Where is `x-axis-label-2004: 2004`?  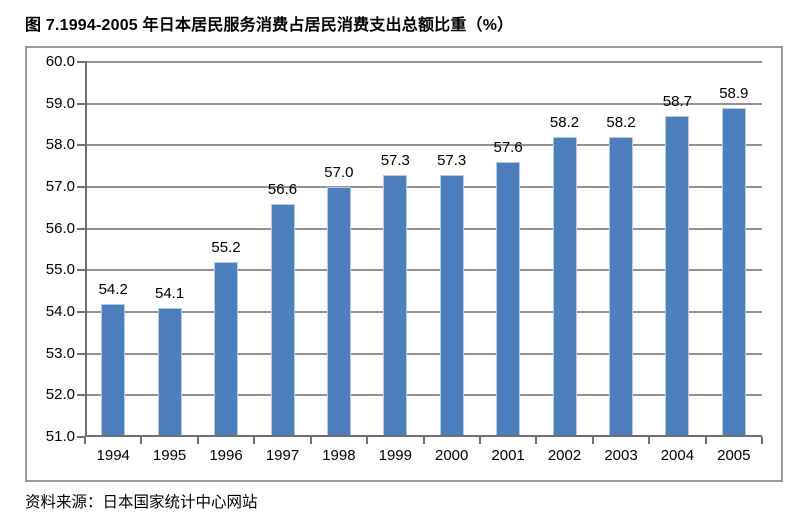 x-axis-label-2004: 2004 is located at coordinates (677, 455).